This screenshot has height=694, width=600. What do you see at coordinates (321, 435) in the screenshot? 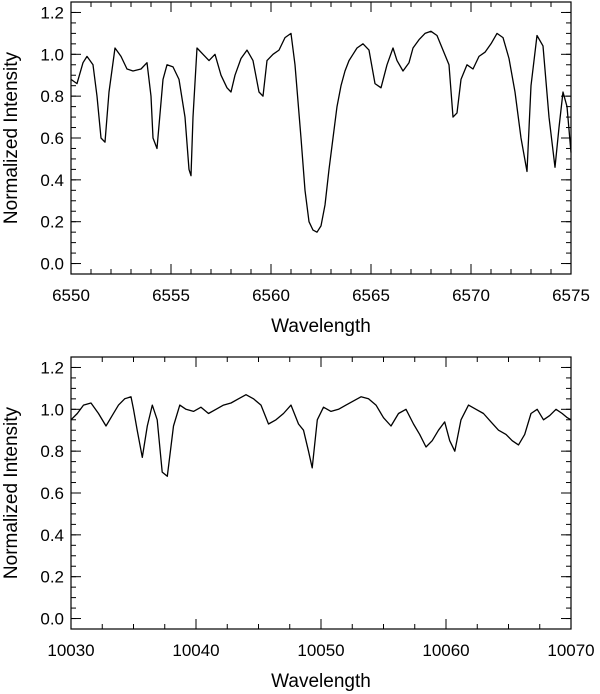
I see `bottom-spectrum-line` at bounding box center [321, 435].